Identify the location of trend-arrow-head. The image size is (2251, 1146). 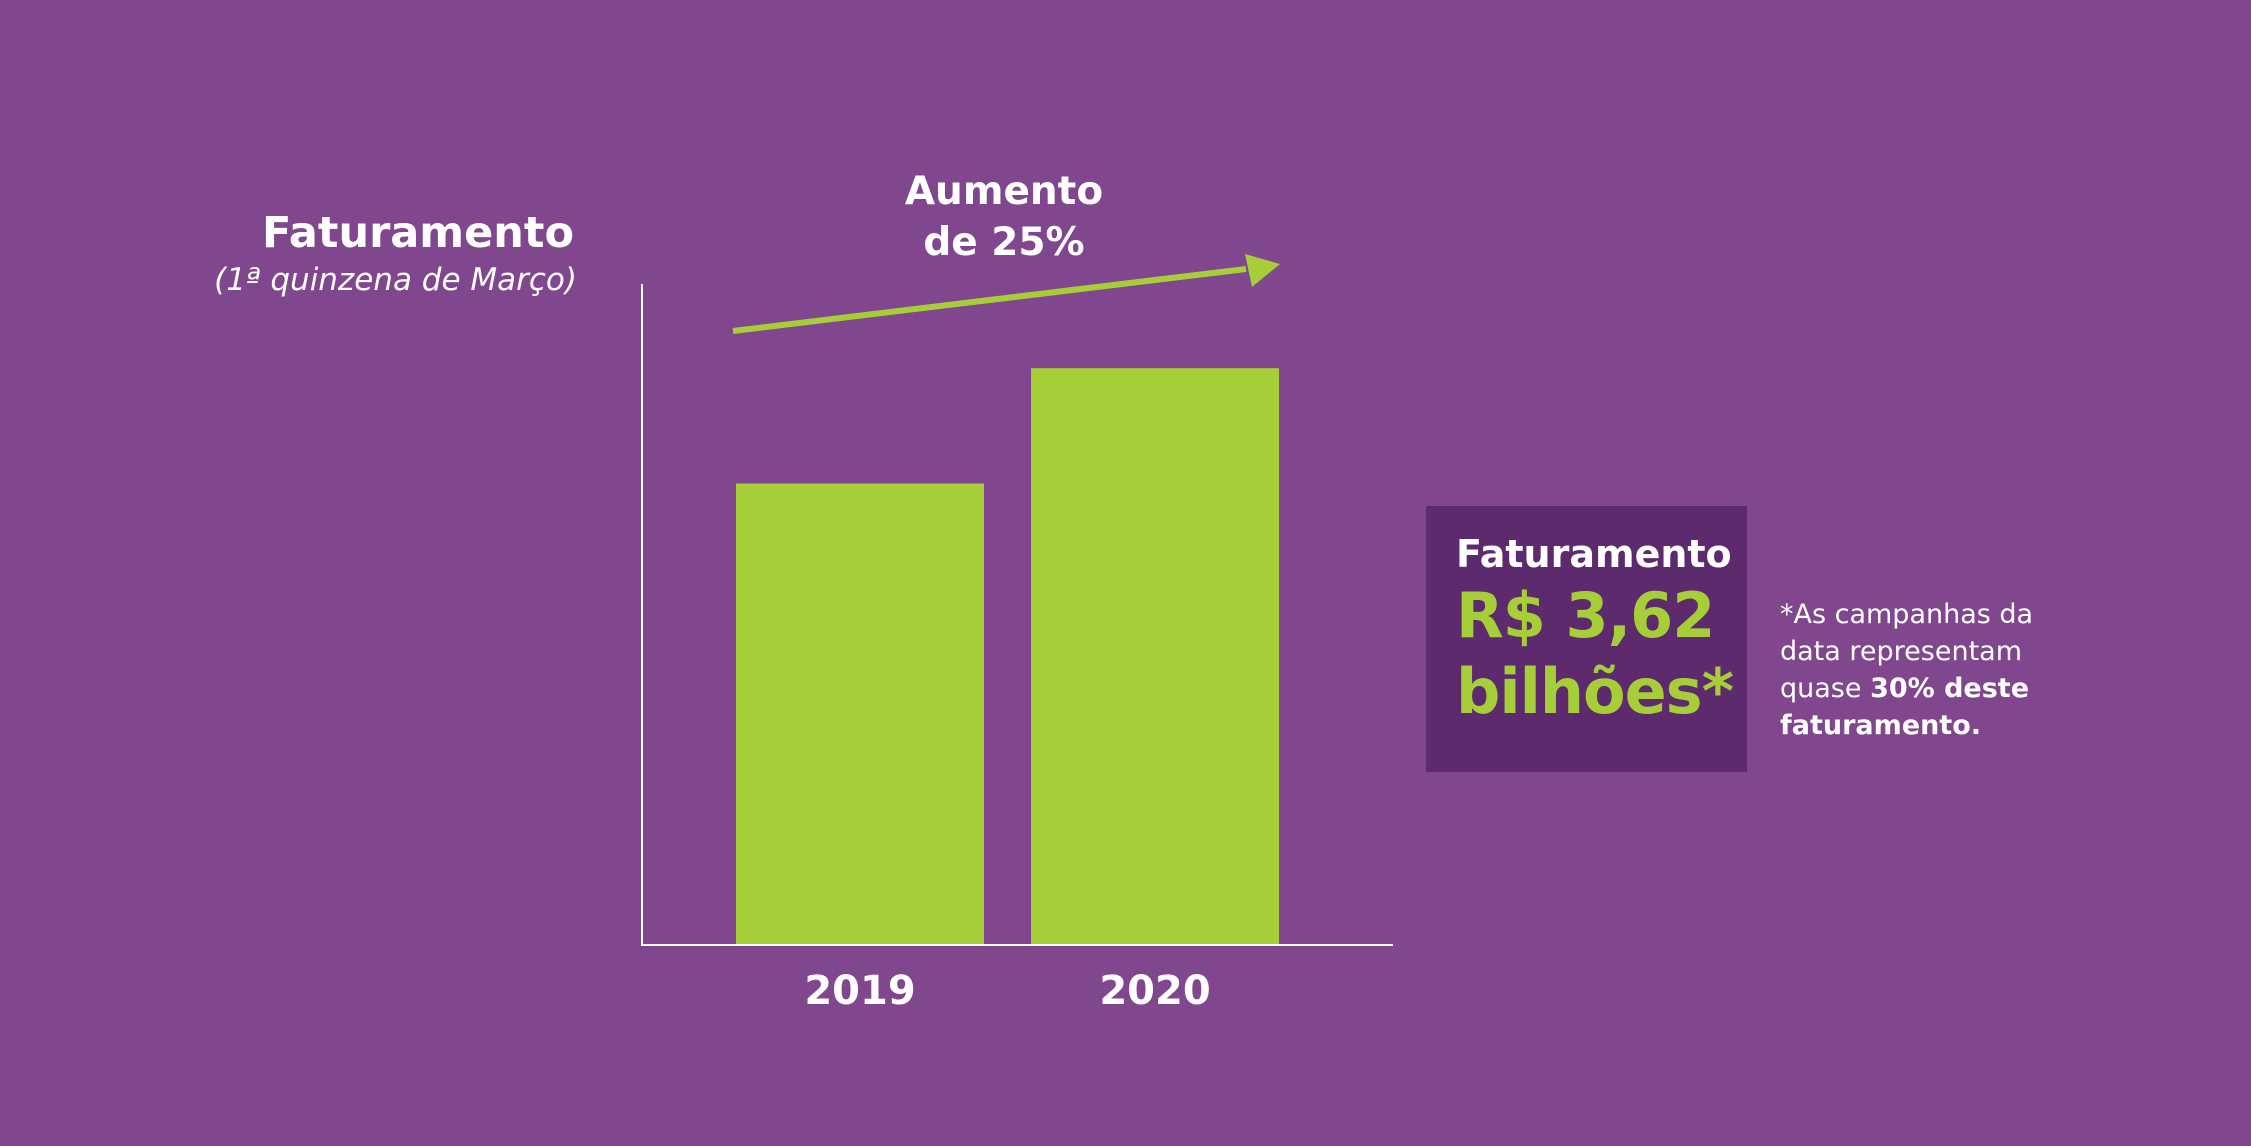
(1262, 270).